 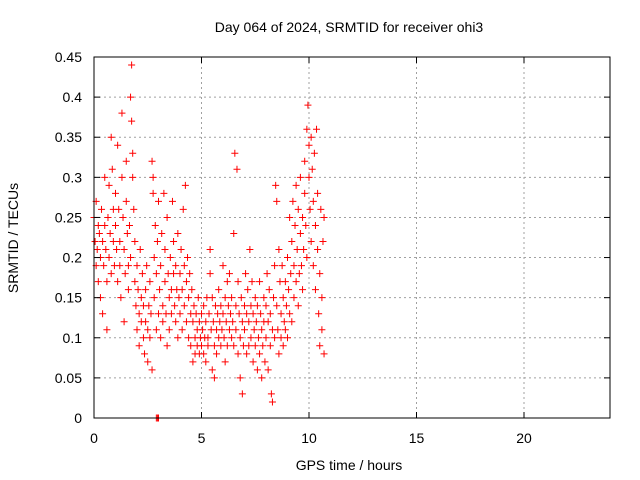 I want to click on y-tick-label: 0.45, so click(x=68, y=57).